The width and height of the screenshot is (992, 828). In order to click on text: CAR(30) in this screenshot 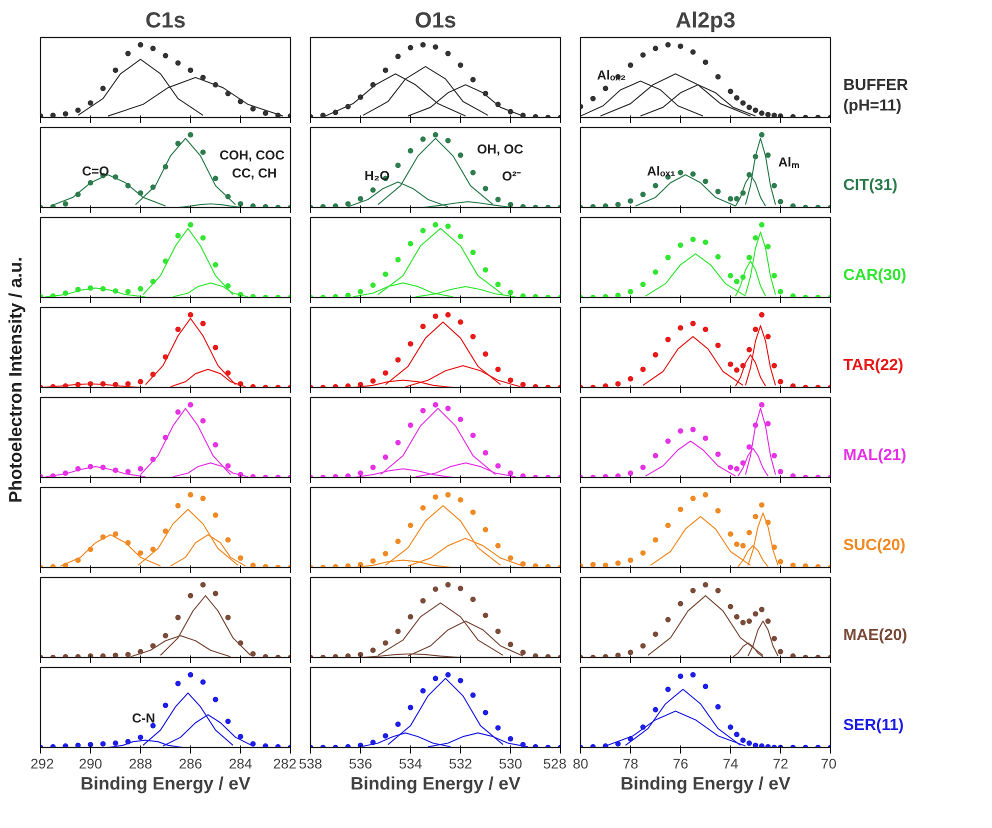, I will do `click(874, 275)`.